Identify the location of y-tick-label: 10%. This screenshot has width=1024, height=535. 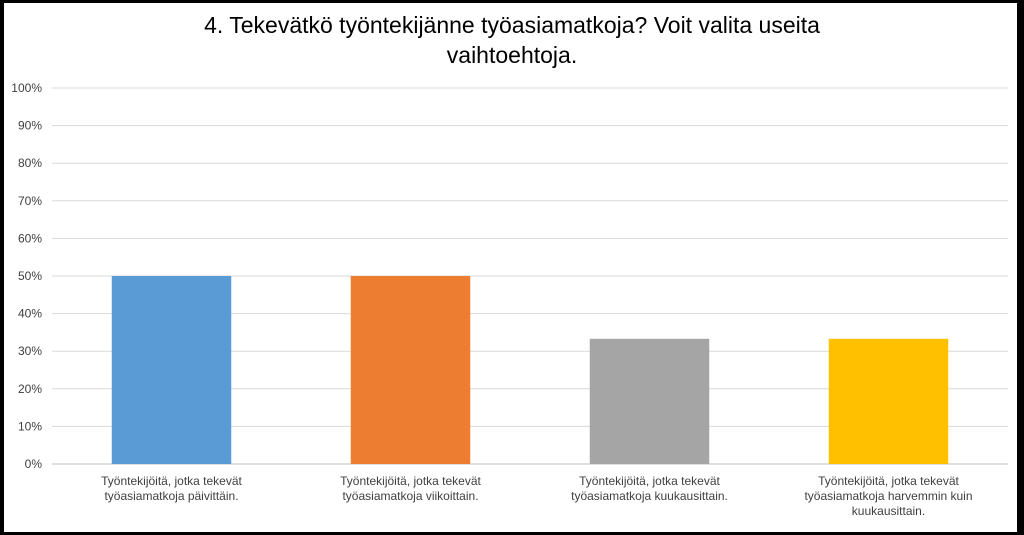
(30, 426).